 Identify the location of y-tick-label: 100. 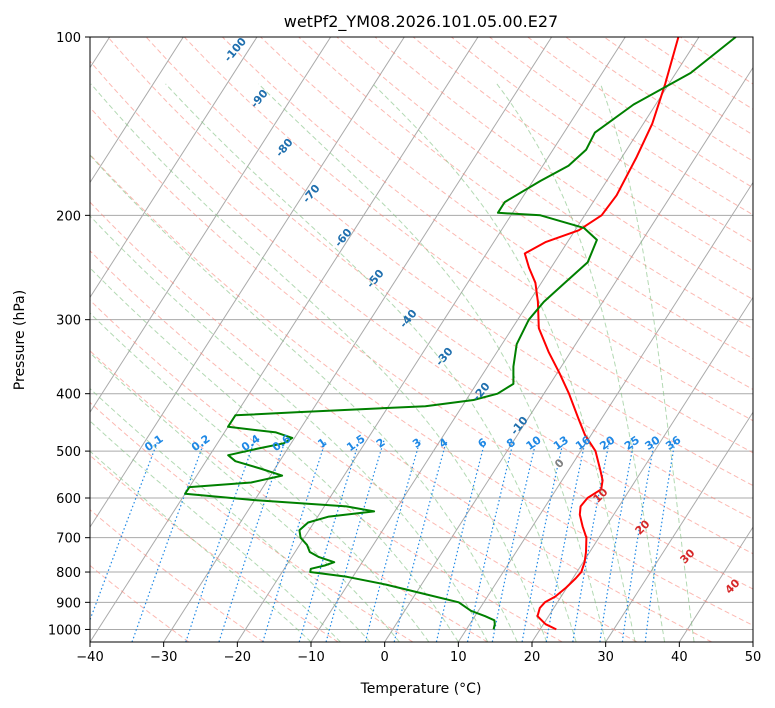
(68, 38).